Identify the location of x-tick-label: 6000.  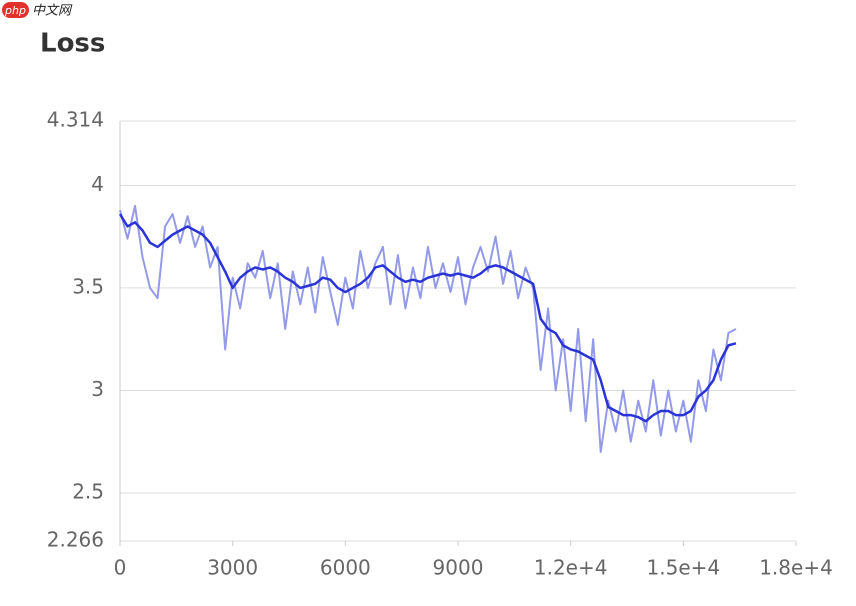
(345, 568).